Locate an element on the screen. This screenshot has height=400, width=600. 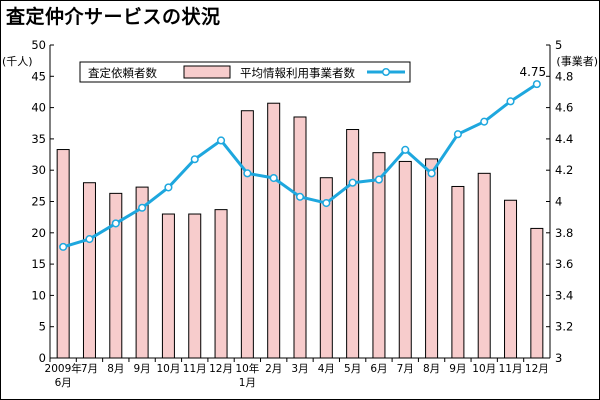
right-tick-label: 4.4 is located at coordinates (564, 139).